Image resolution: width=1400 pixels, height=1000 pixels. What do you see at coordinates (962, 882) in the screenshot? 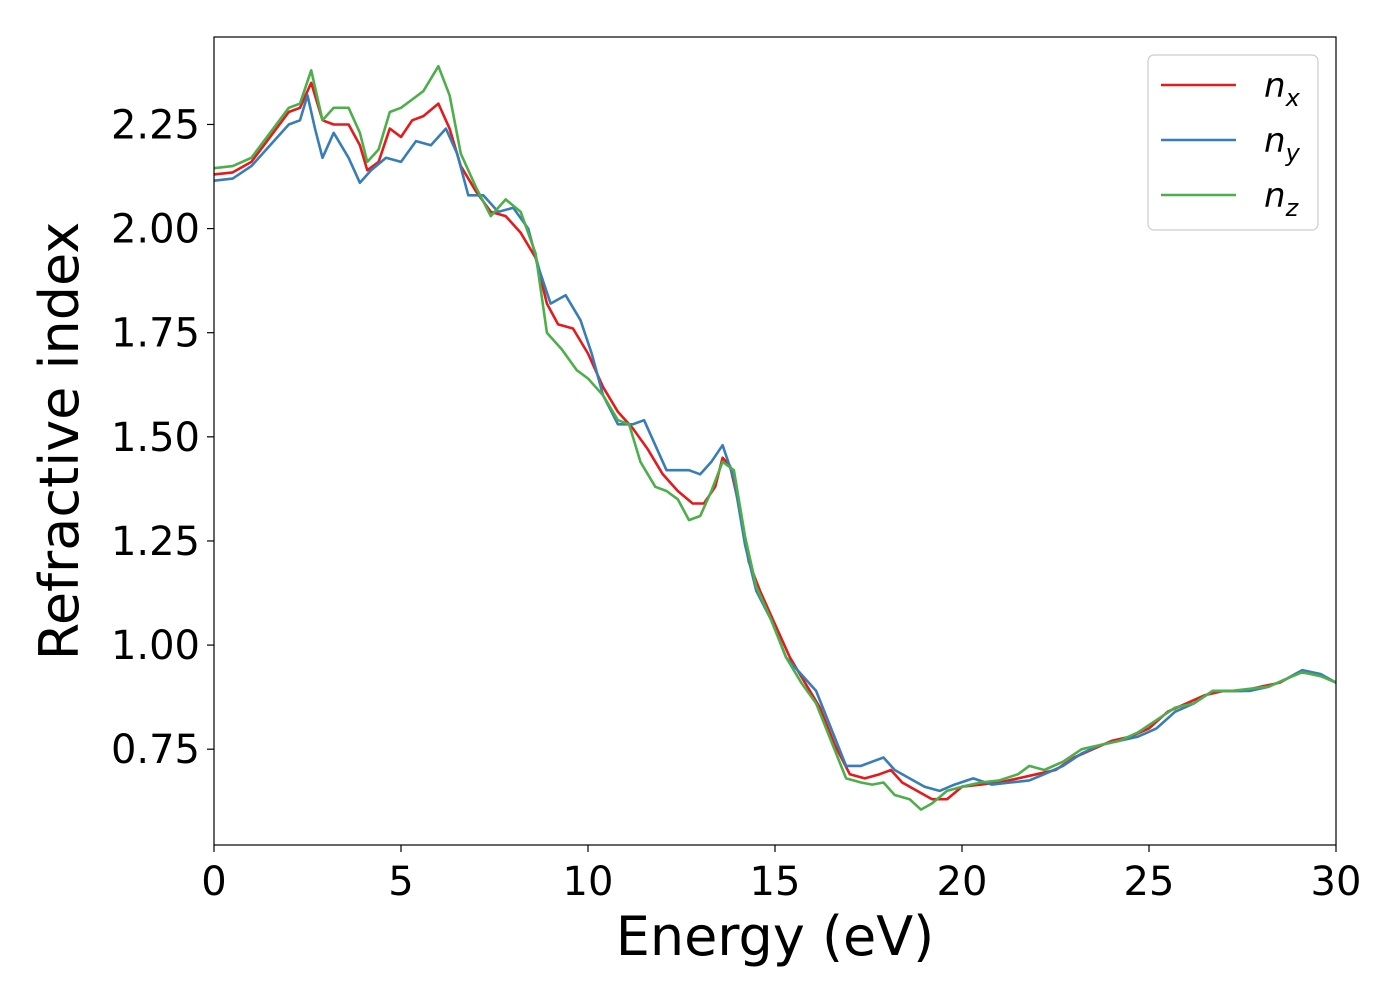
I see `x-tick-label: 20` at bounding box center [962, 882].